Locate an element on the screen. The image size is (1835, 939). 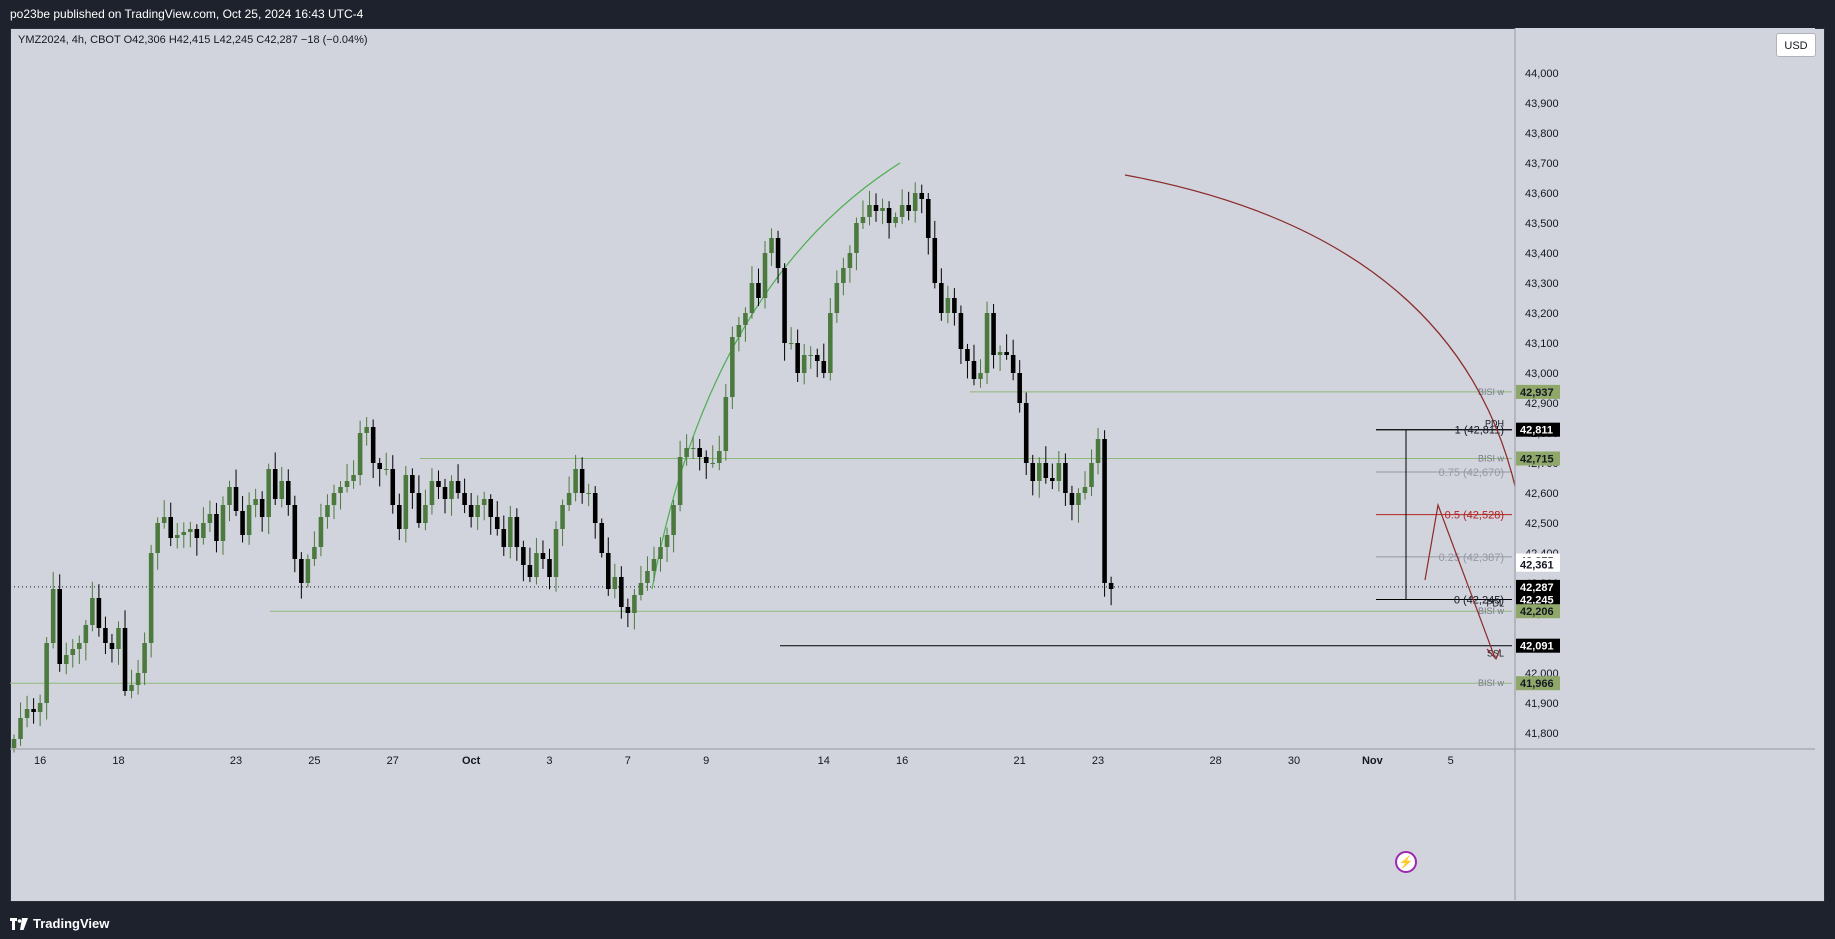
tradingview-logo: TradingView is located at coordinates (59, 923).